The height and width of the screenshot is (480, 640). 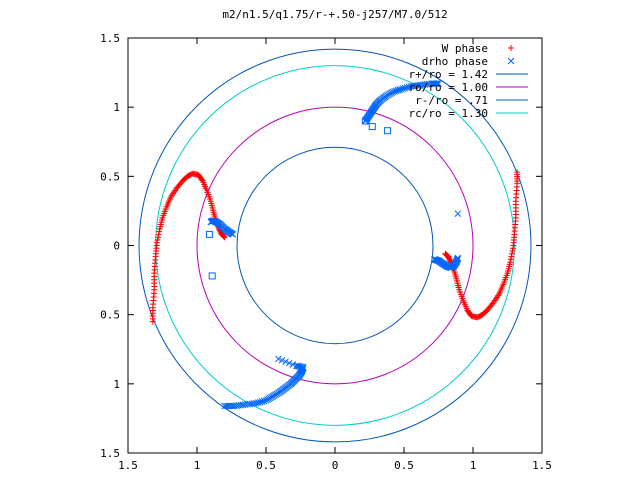 I want to click on x-tick-label: 0, so click(x=335, y=465).